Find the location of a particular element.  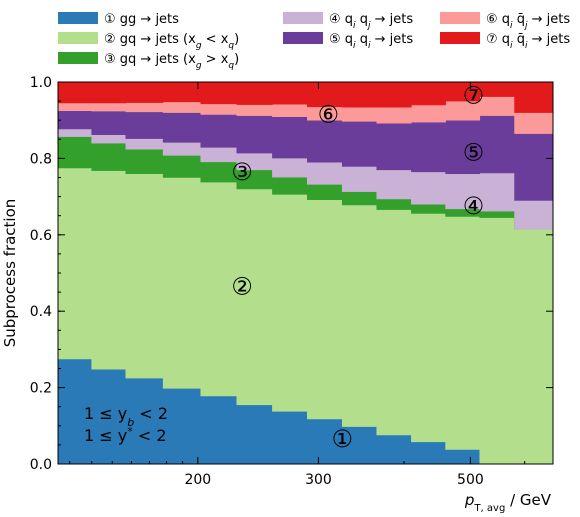

legend-label-7: ⑦ qi q̄i → jets is located at coordinates (528, 41).